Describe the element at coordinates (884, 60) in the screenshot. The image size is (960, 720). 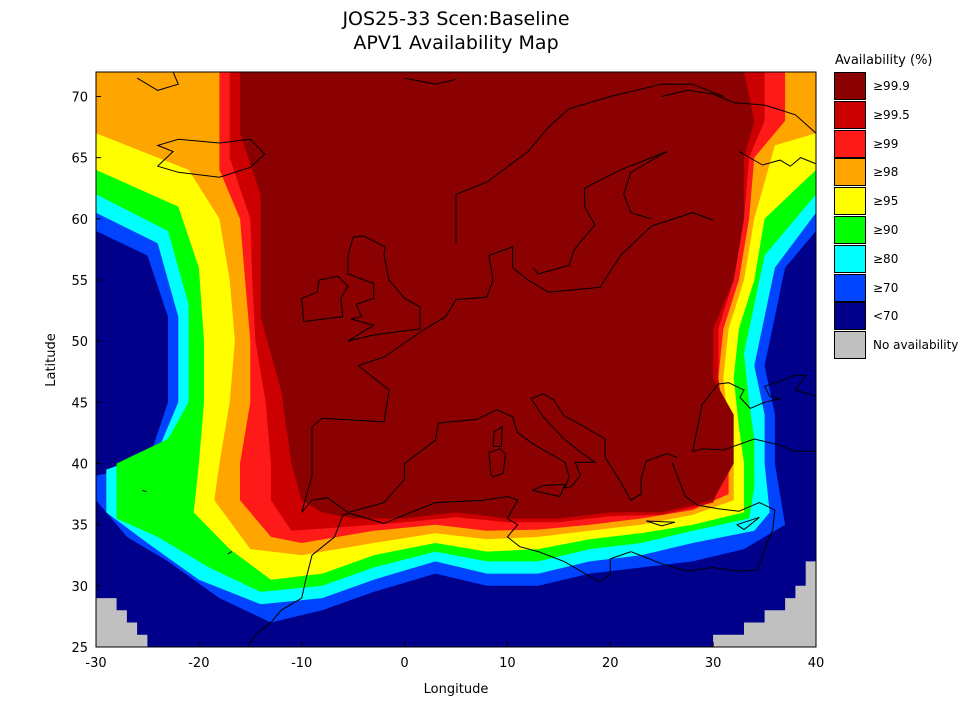
I see `legend-title: Availability (%)` at that location.